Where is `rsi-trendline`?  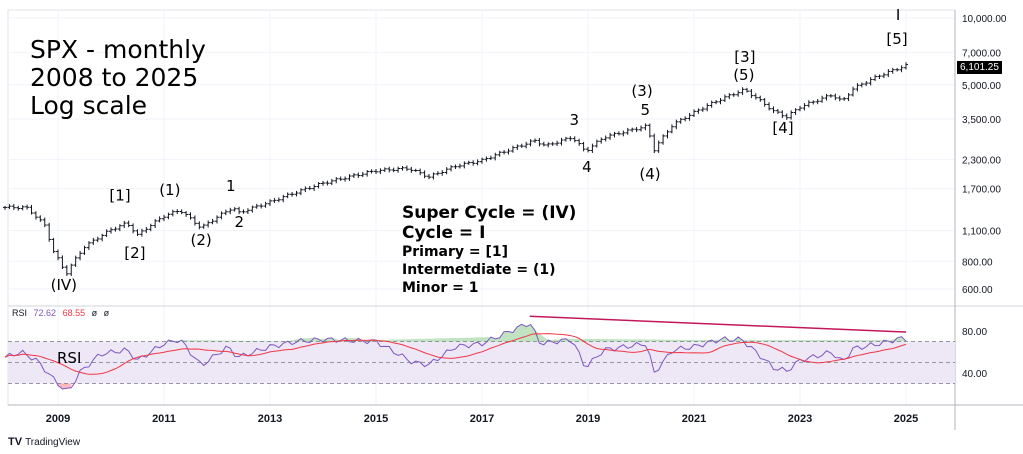
rsi-trendline is located at coordinates (718, 324).